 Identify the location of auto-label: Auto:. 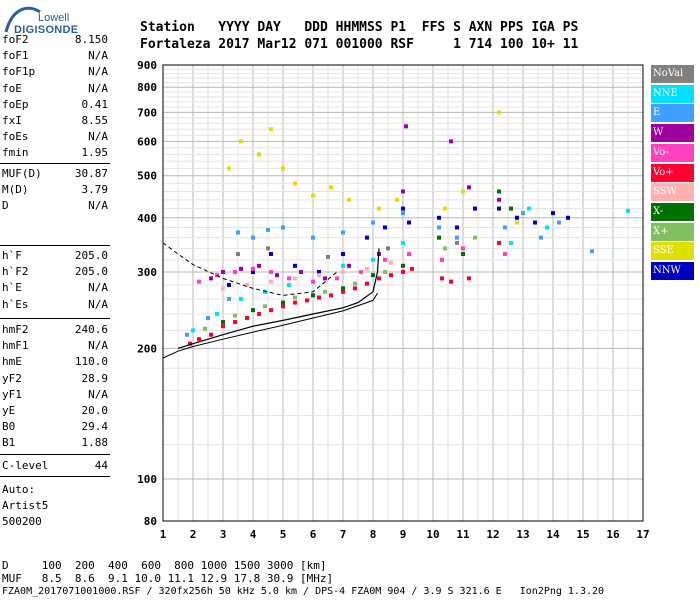
(19, 489).